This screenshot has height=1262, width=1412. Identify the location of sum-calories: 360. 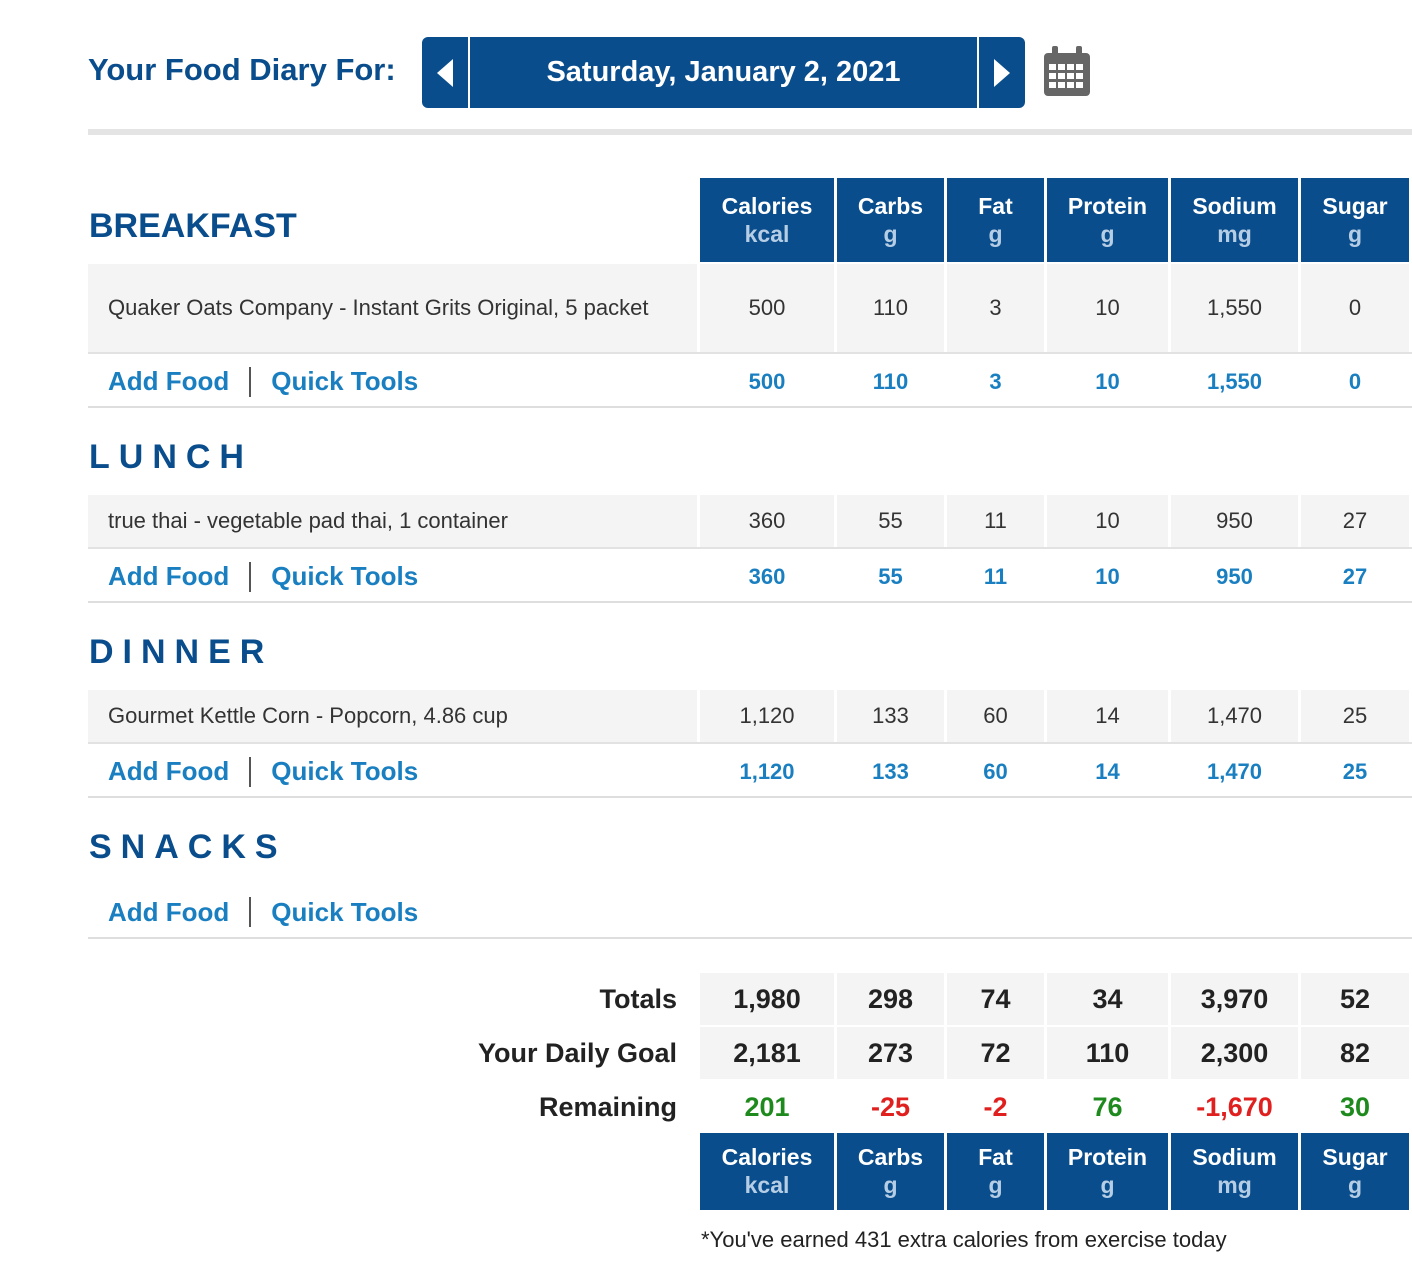
(767, 576).